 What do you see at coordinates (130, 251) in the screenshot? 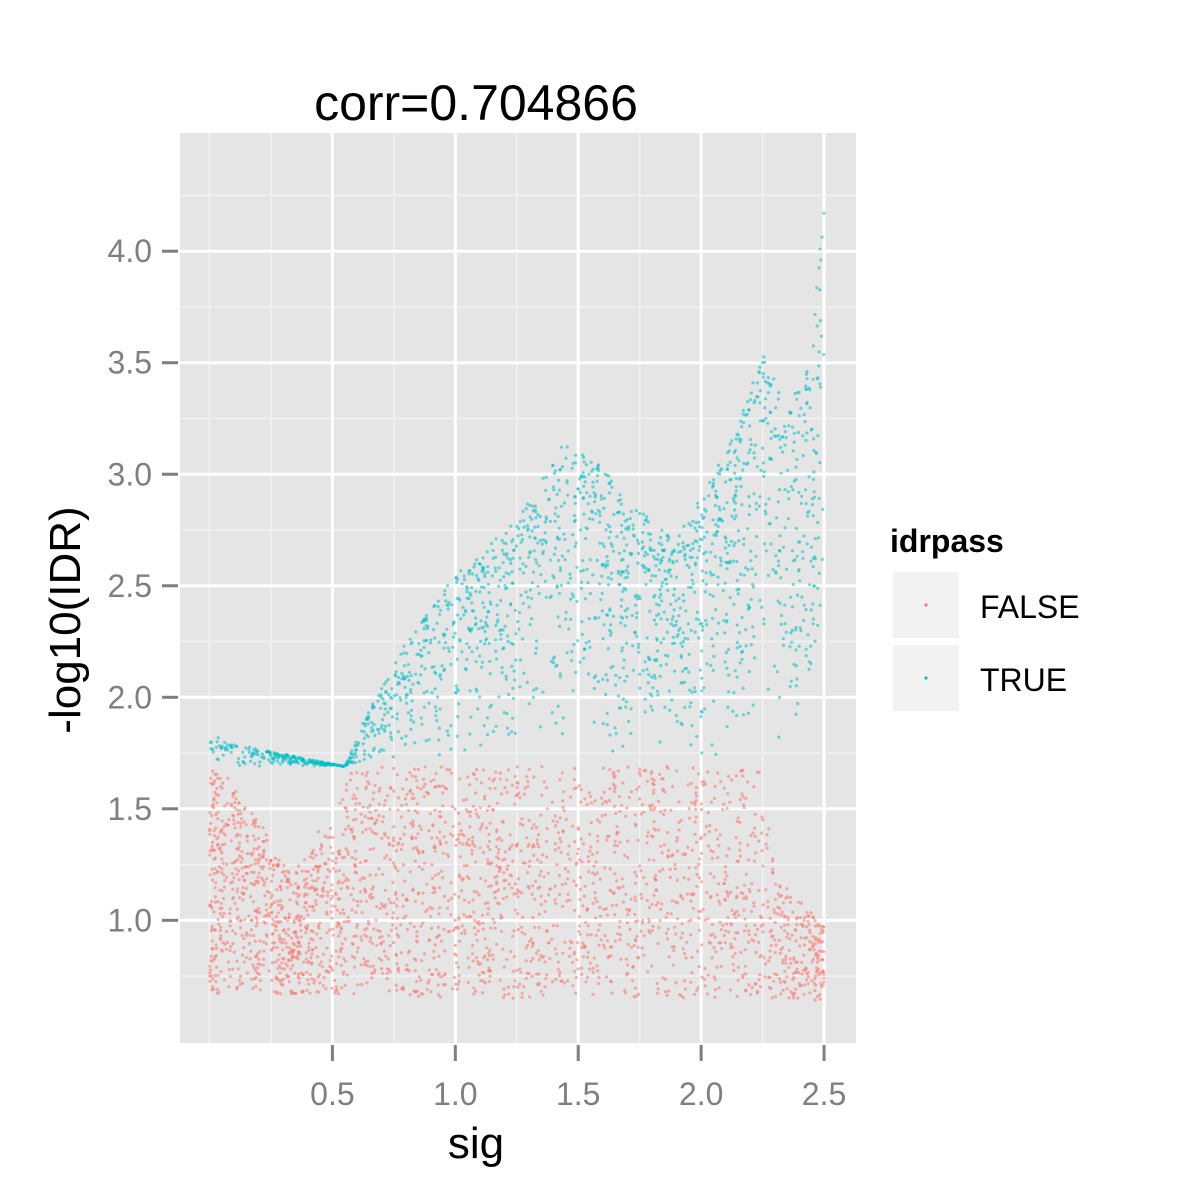
I see `y-tick-label: 4.0` at bounding box center [130, 251].